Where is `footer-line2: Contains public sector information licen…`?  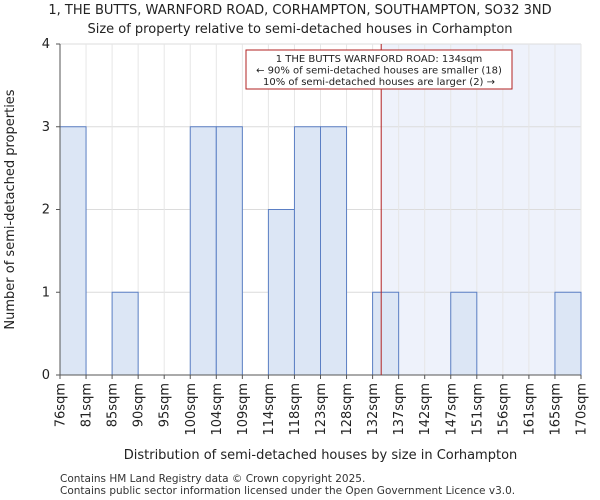
footer-line2: Contains public sector information licen… is located at coordinates (288, 491).